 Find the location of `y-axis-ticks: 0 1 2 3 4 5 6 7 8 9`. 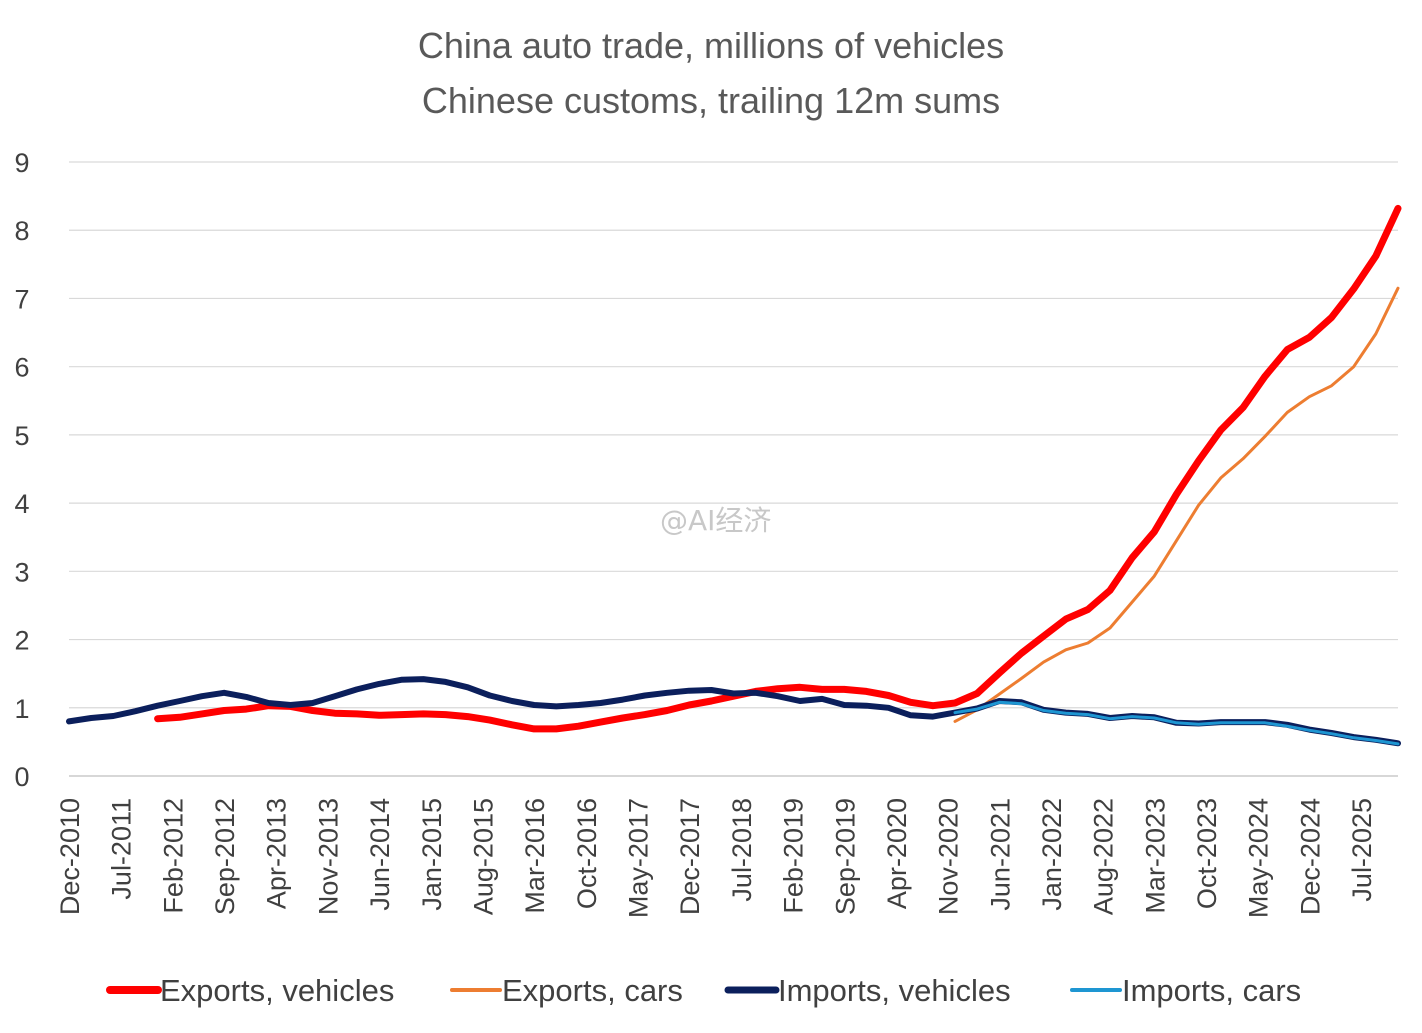

y-axis-ticks: 0 1 2 3 4 5 6 7 8 9 is located at coordinates (21, 470).